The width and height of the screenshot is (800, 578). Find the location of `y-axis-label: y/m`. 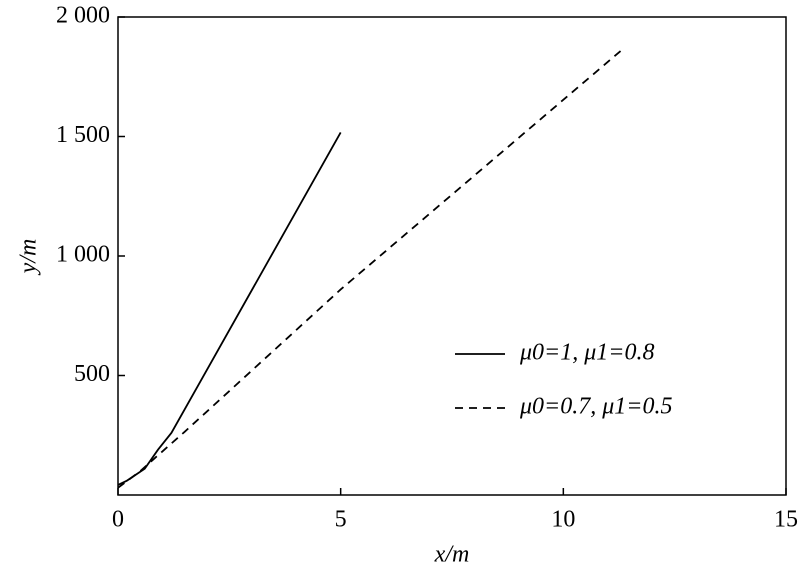

y-axis-label: y/m is located at coordinates (29, 257).